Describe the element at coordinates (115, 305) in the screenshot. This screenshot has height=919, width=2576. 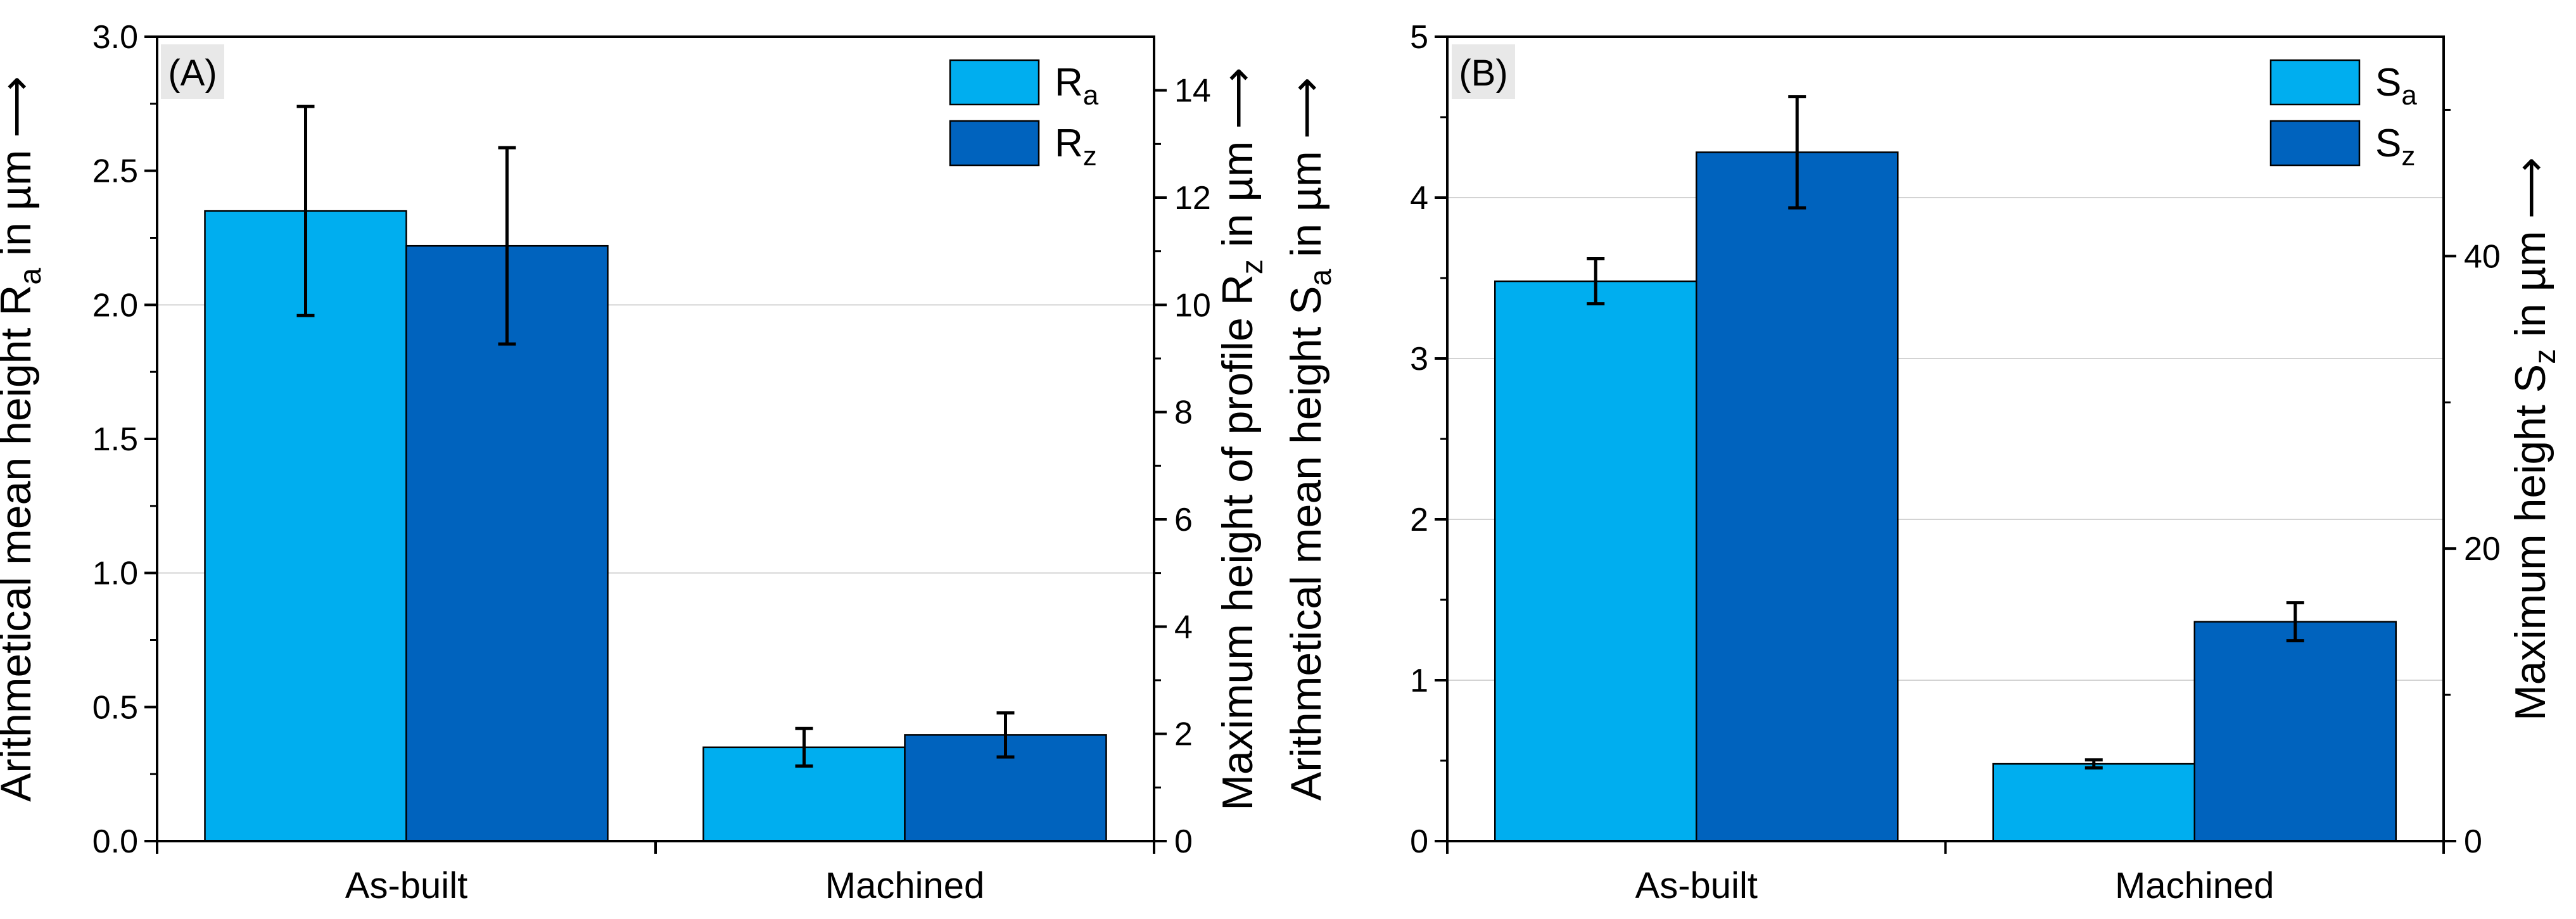
I see `y-tick-label-left: 2.0` at that location.